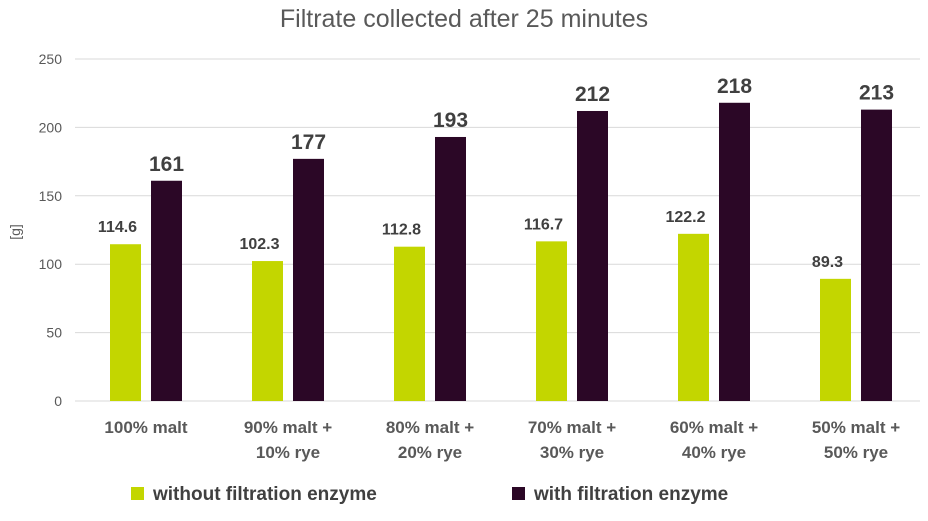 This screenshot has width=928, height=521. What do you see at coordinates (54, 333) in the screenshot?
I see `y-tick-label: 50` at bounding box center [54, 333].